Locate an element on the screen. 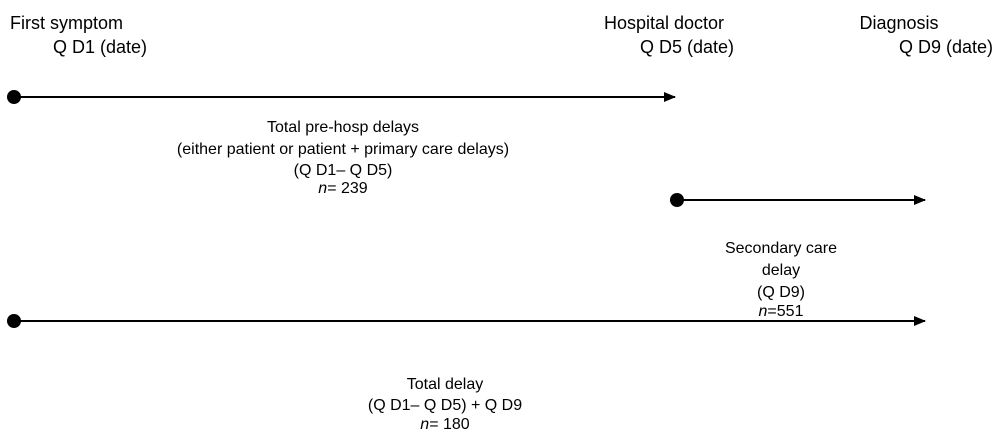 This screenshot has height=437, width=998. node-sublabel: Q D1 (date) is located at coordinates (100, 47).